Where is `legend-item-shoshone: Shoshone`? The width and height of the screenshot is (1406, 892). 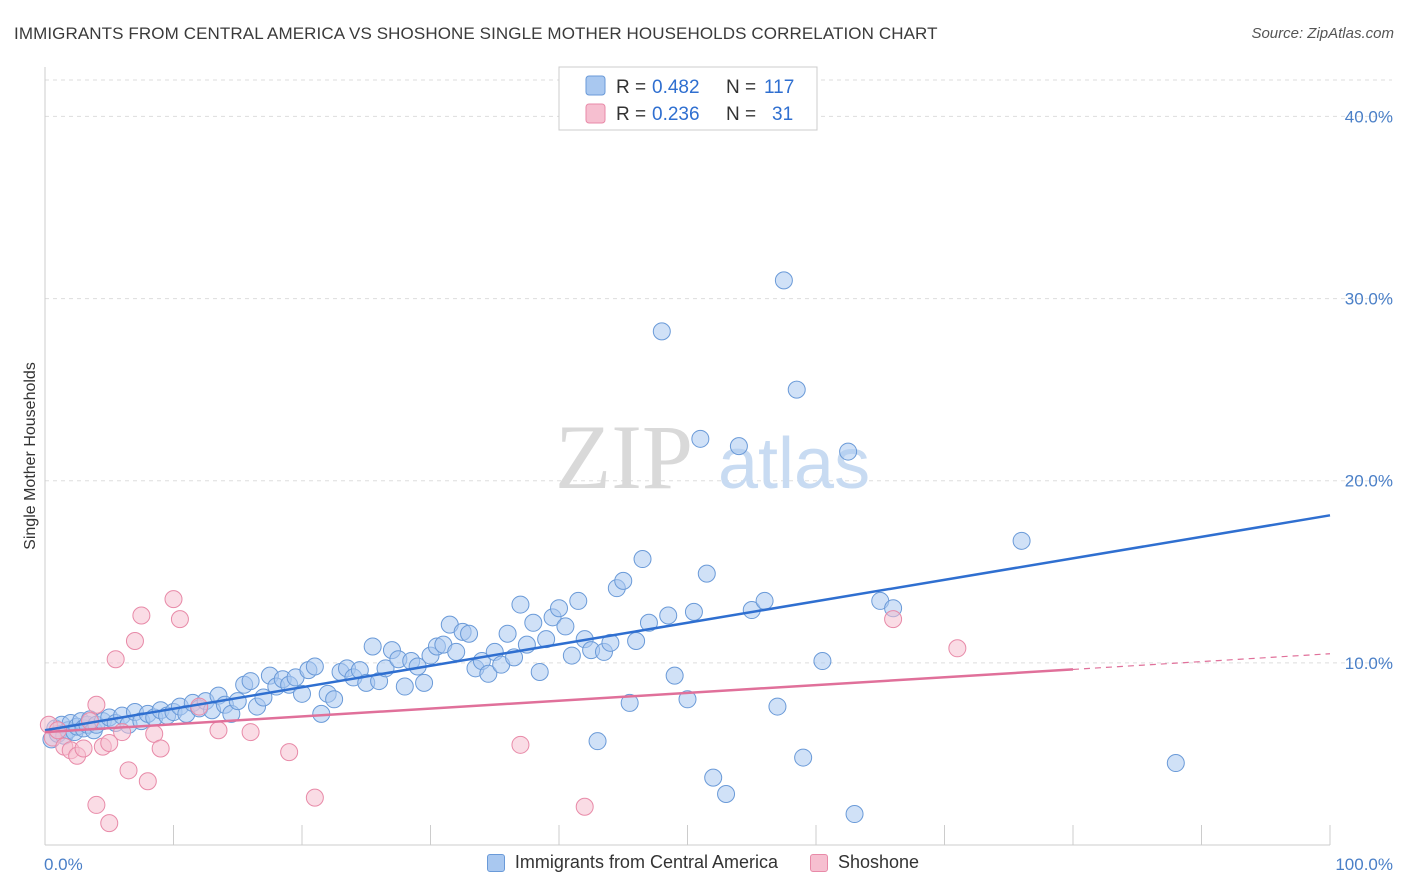
legend-item-shoshone: Shoshone is located at coordinates (864, 862).